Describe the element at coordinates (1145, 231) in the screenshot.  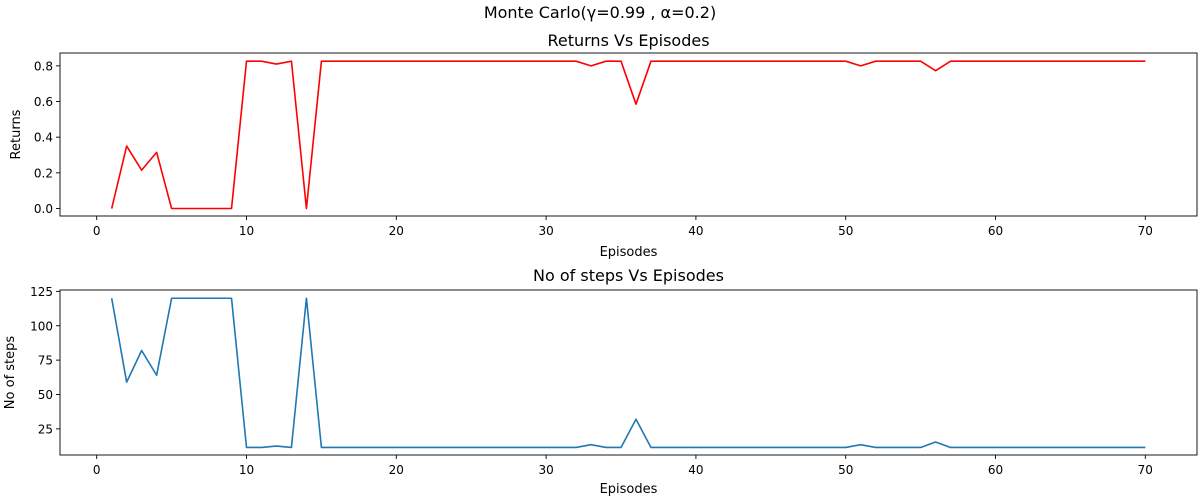
I see `x-tick-label: 70` at that location.